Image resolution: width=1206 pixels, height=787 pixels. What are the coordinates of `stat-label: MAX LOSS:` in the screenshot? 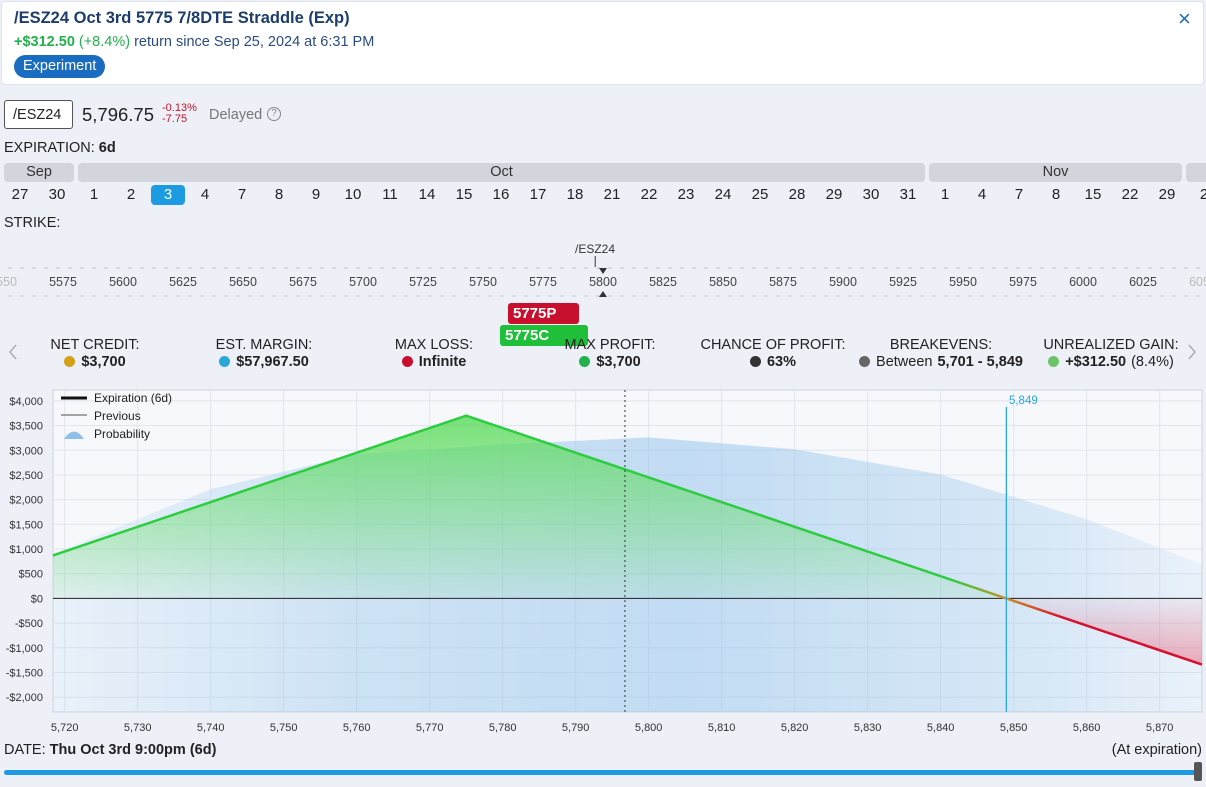 It's located at (434, 345).